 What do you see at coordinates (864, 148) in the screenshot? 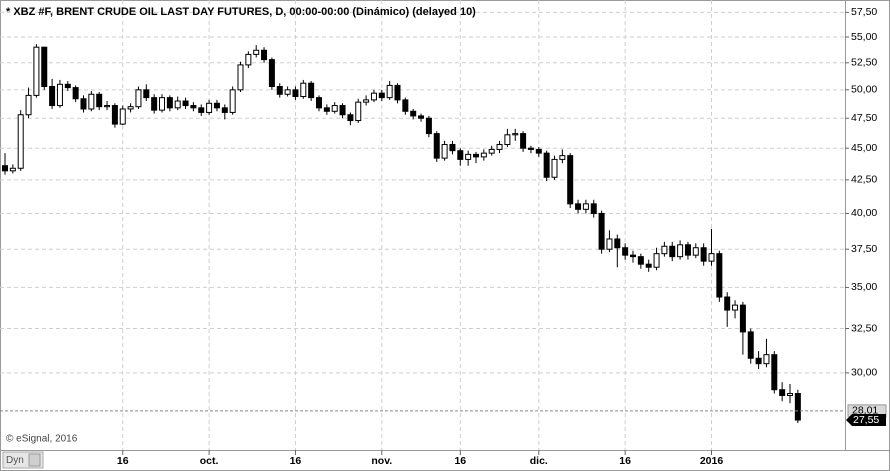
I see `y-tick-label: 45,00` at bounding box center [864, 148].